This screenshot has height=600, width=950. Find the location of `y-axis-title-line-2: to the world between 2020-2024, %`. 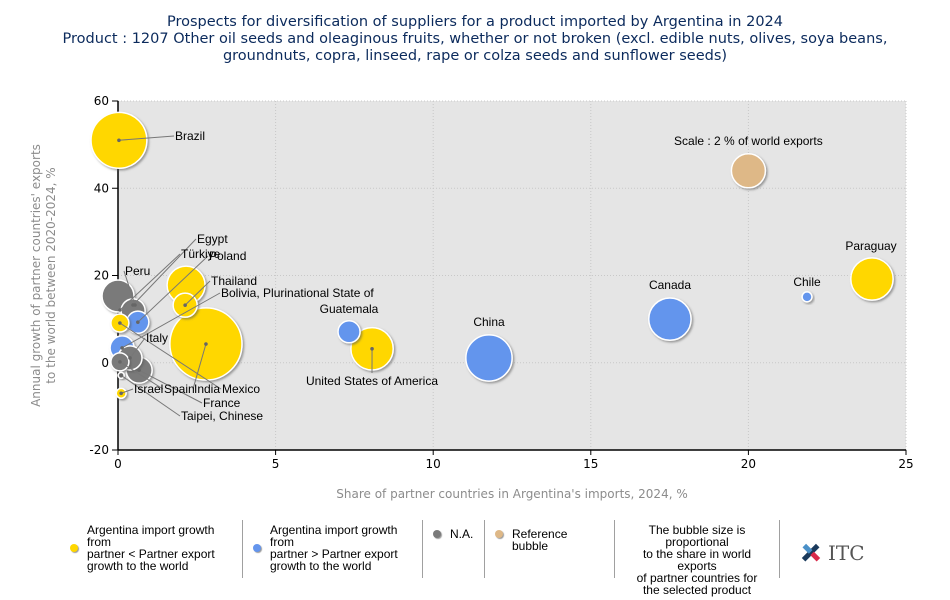

y-axis-title-line-2: to the world between 2020-2024, % is located at coordinates (51, 275).